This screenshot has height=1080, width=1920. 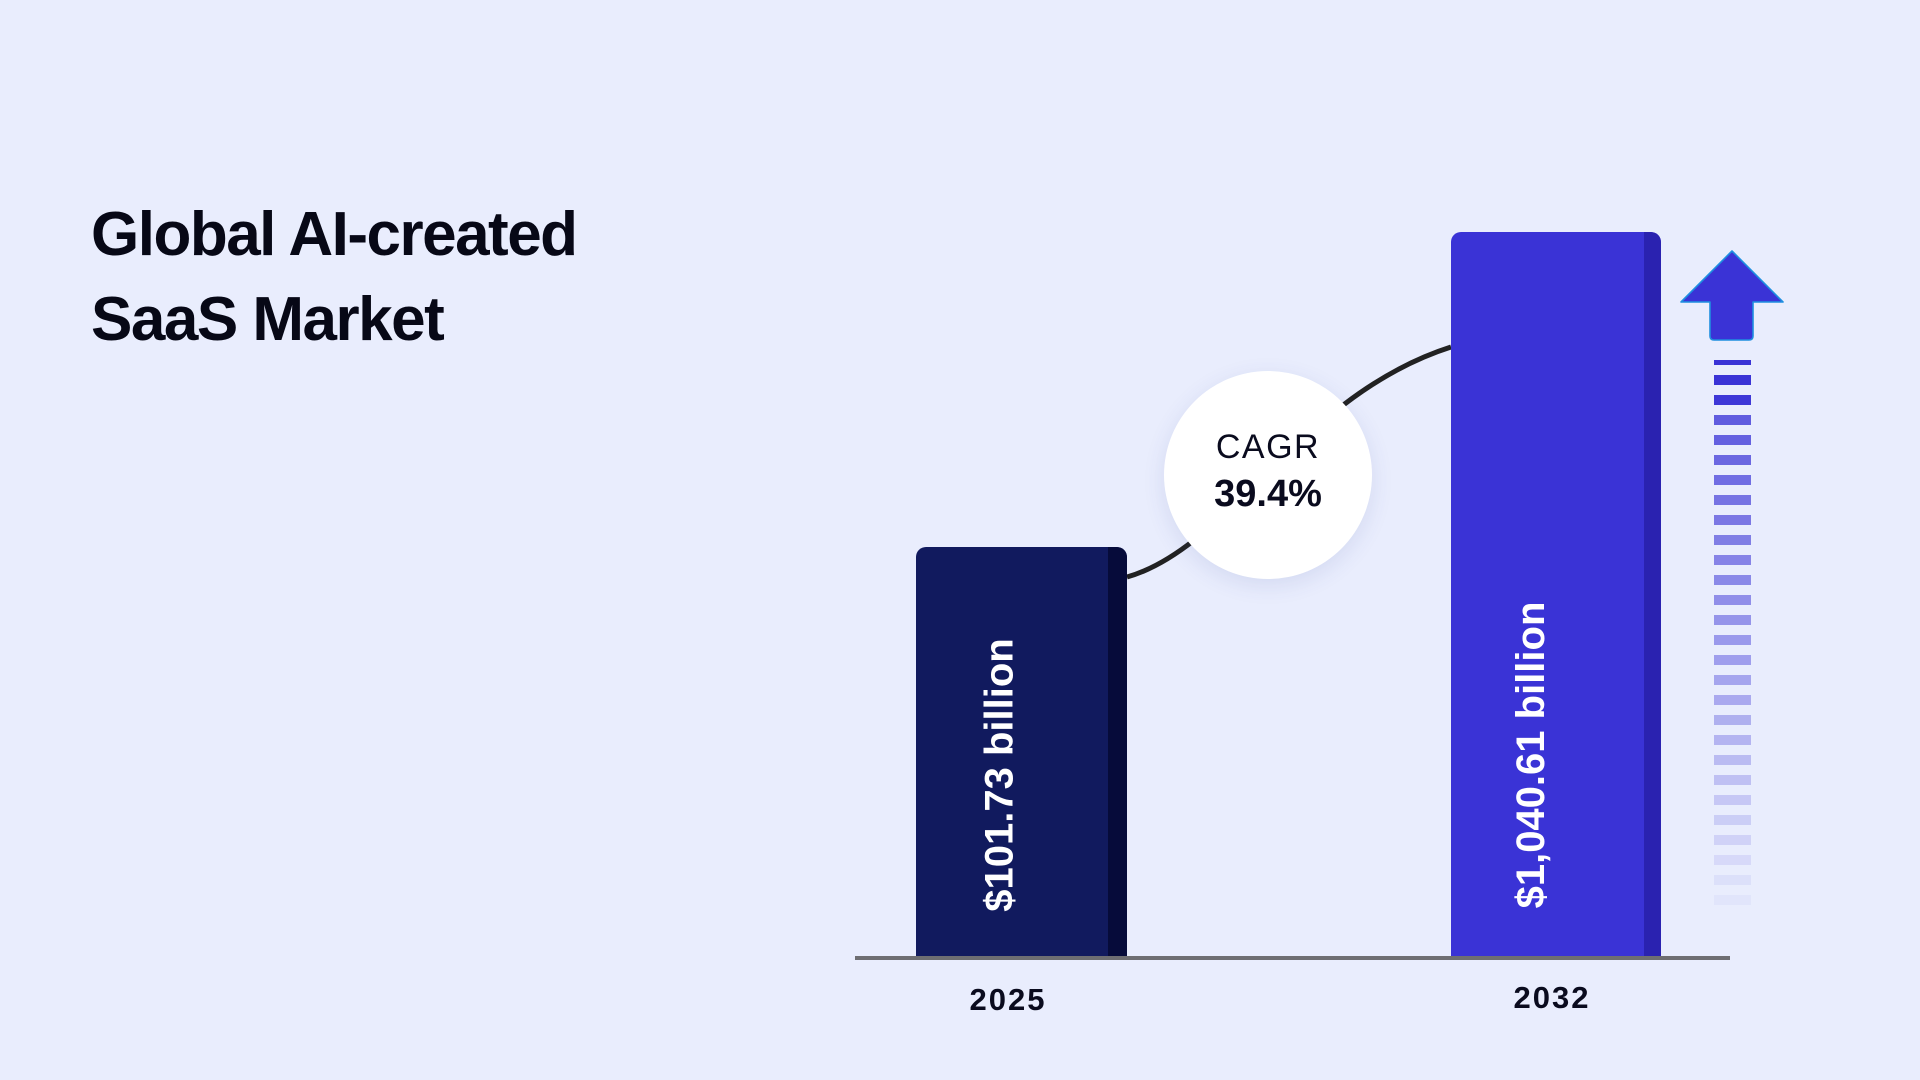 I want to click on bar-2032: $1,040.61 billion, so click(x=1556, y=594).